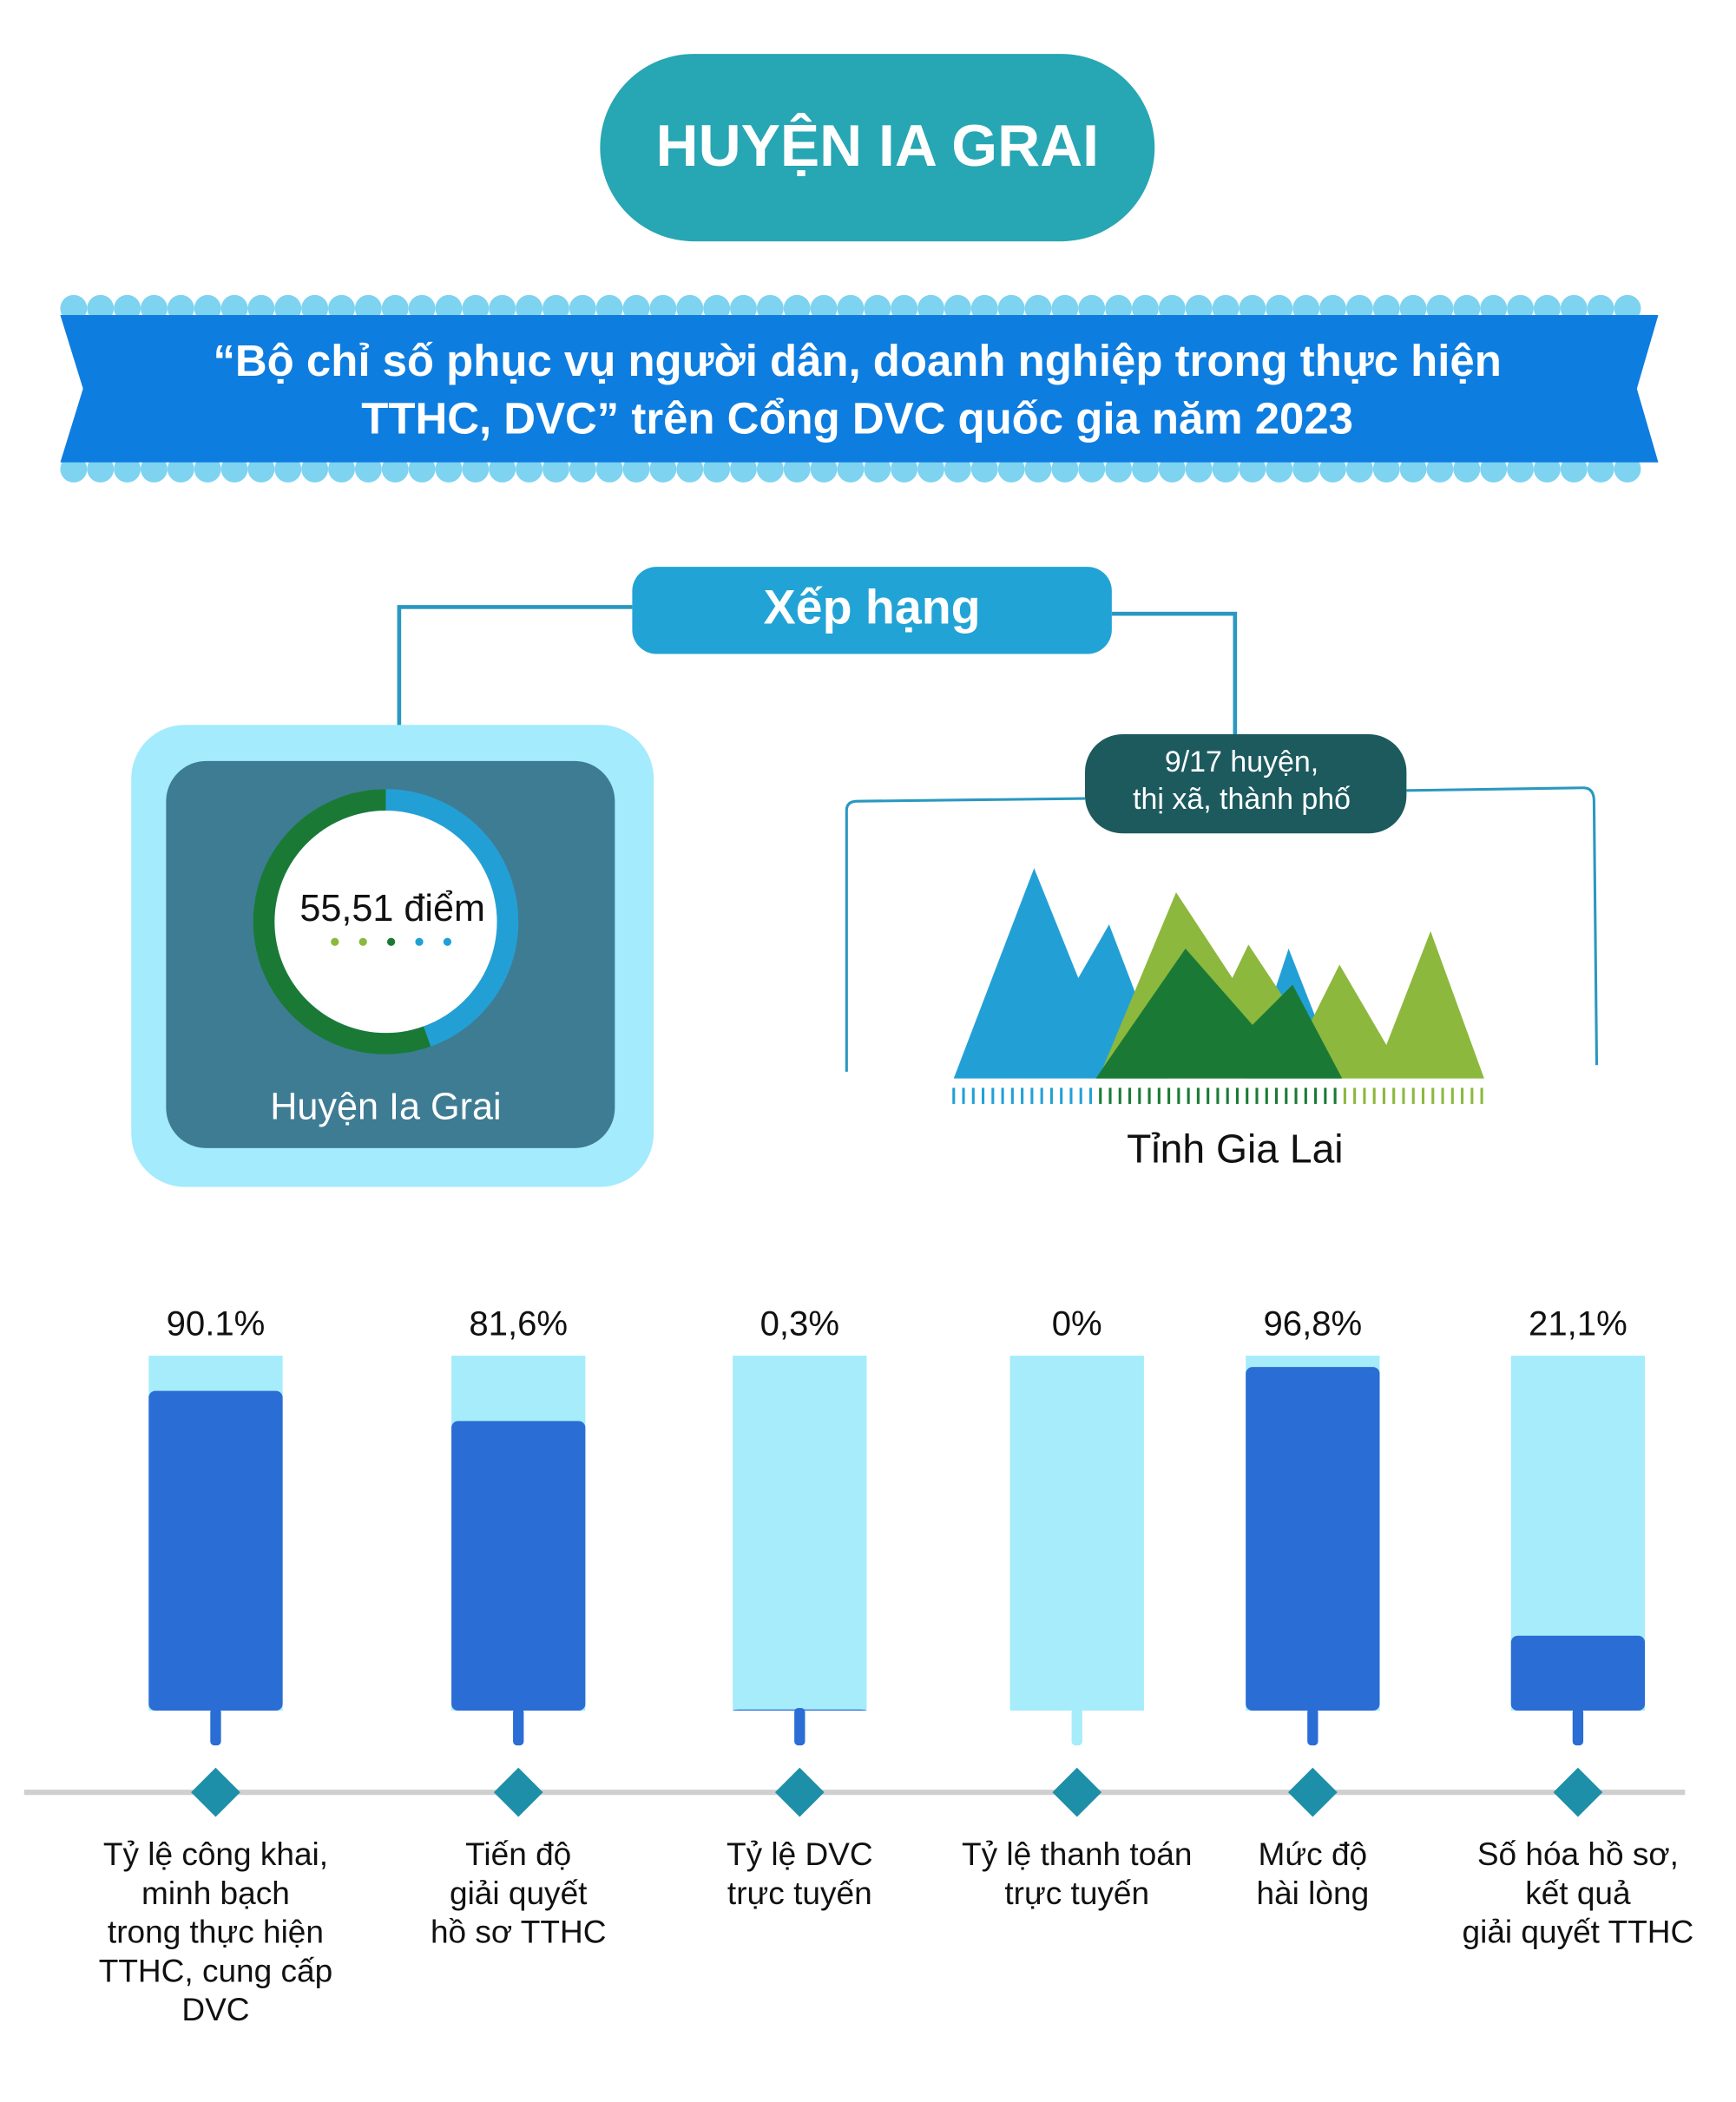 The image size is (1736, 2102). What do you see at coordinates (216, 1323) in the screenshot?
I see `value-label: 90.1%` at bounding box center [216, 1323].